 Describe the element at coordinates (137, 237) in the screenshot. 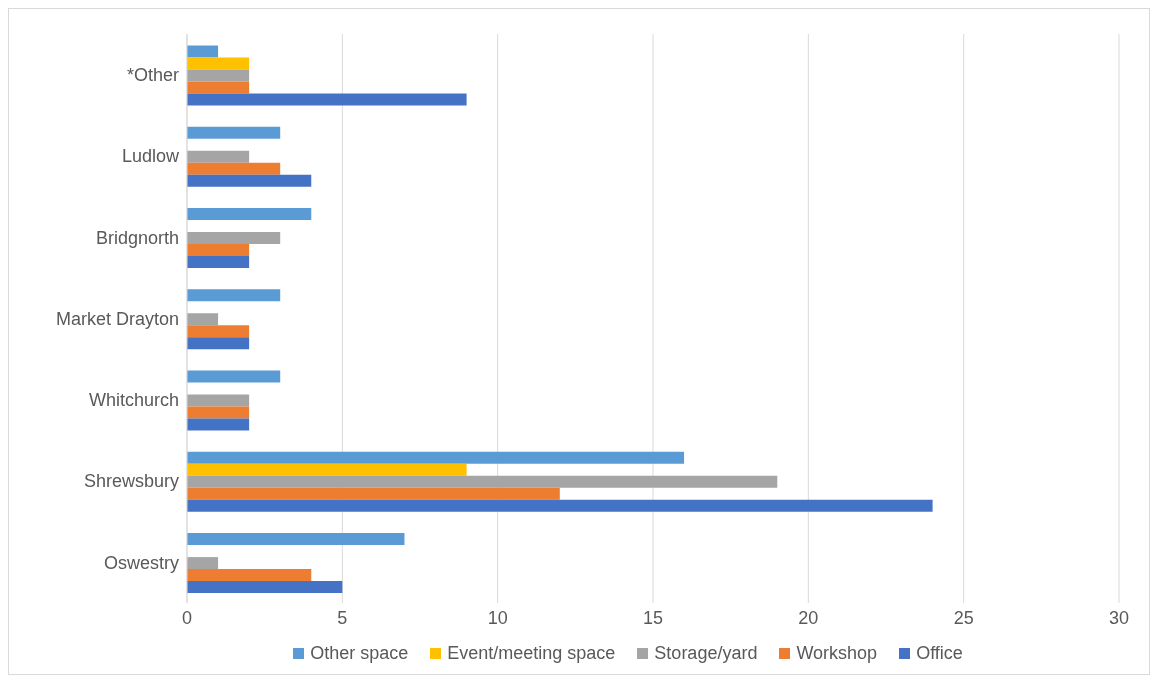

I see `y-tick-label: Bridgnorth` at that location.